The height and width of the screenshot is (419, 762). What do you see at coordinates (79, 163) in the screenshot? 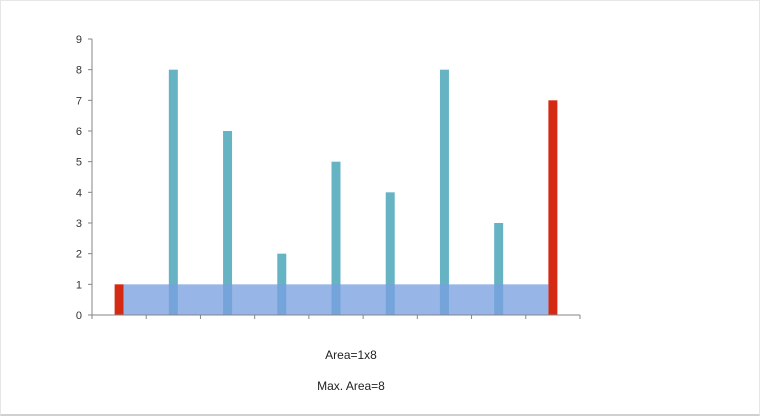
I see `y-tick-label: 5` at bounding box center [79, 163].